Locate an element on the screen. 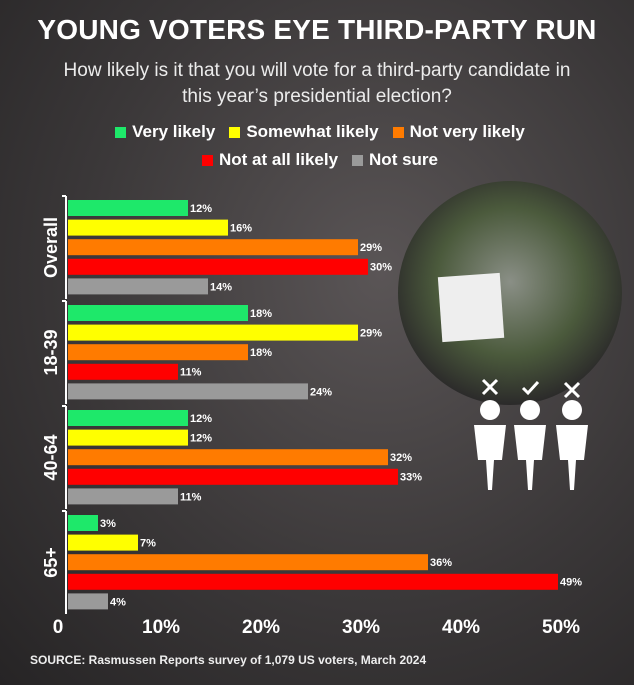  legend-label: Not at all likely is located at coordinates (278, 159).